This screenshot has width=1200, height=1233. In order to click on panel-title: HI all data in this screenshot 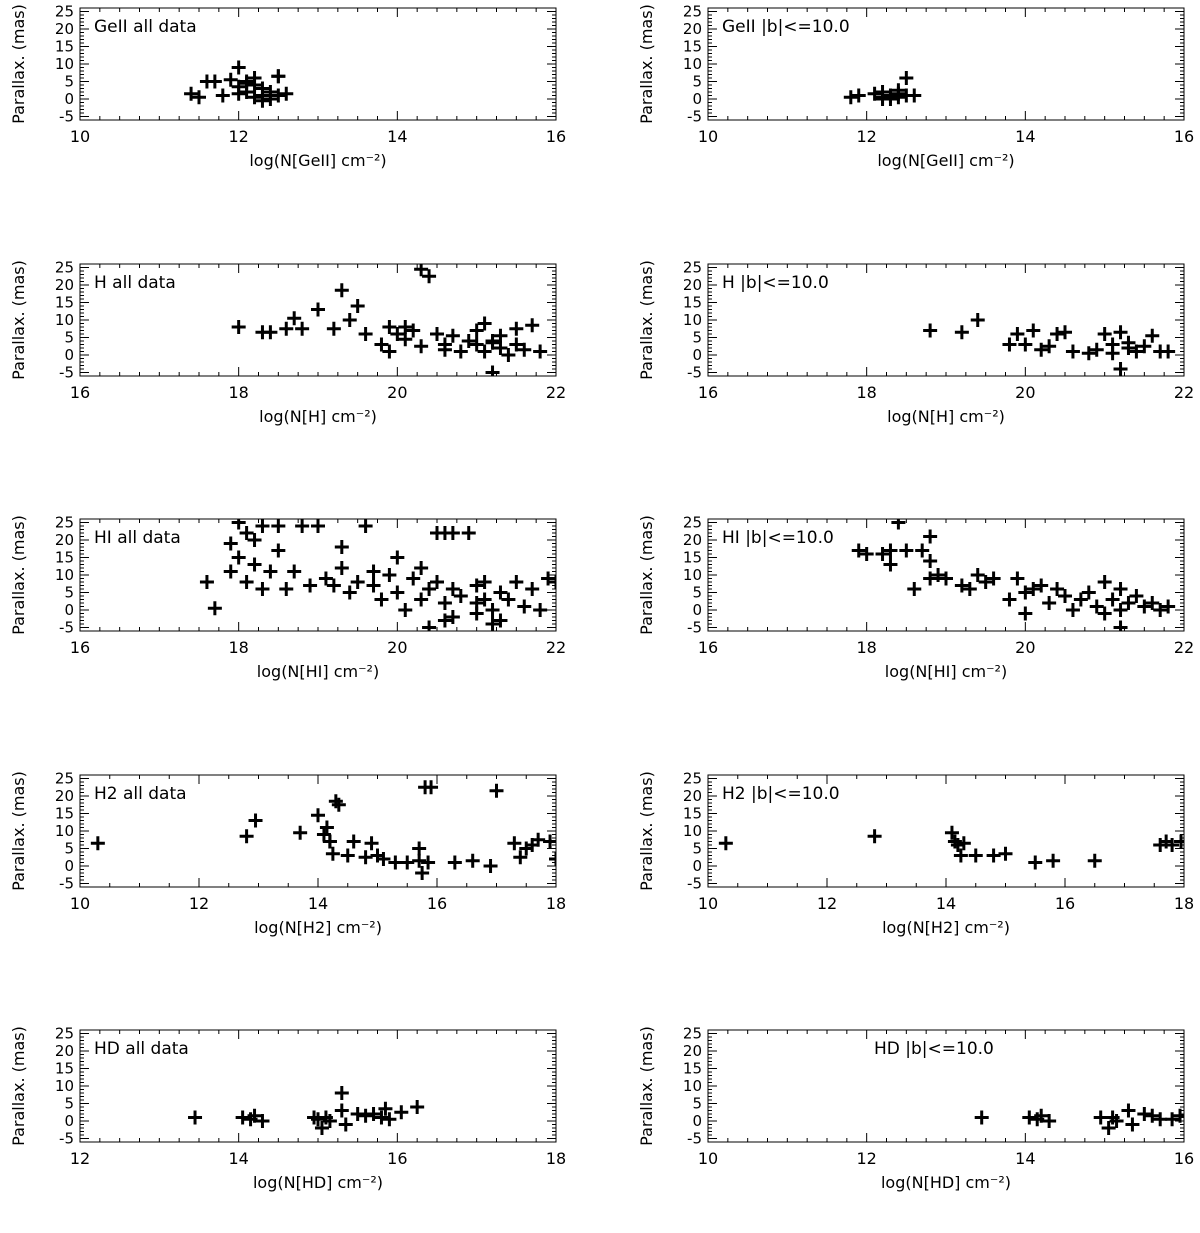, I will do `click(137, 538)`.